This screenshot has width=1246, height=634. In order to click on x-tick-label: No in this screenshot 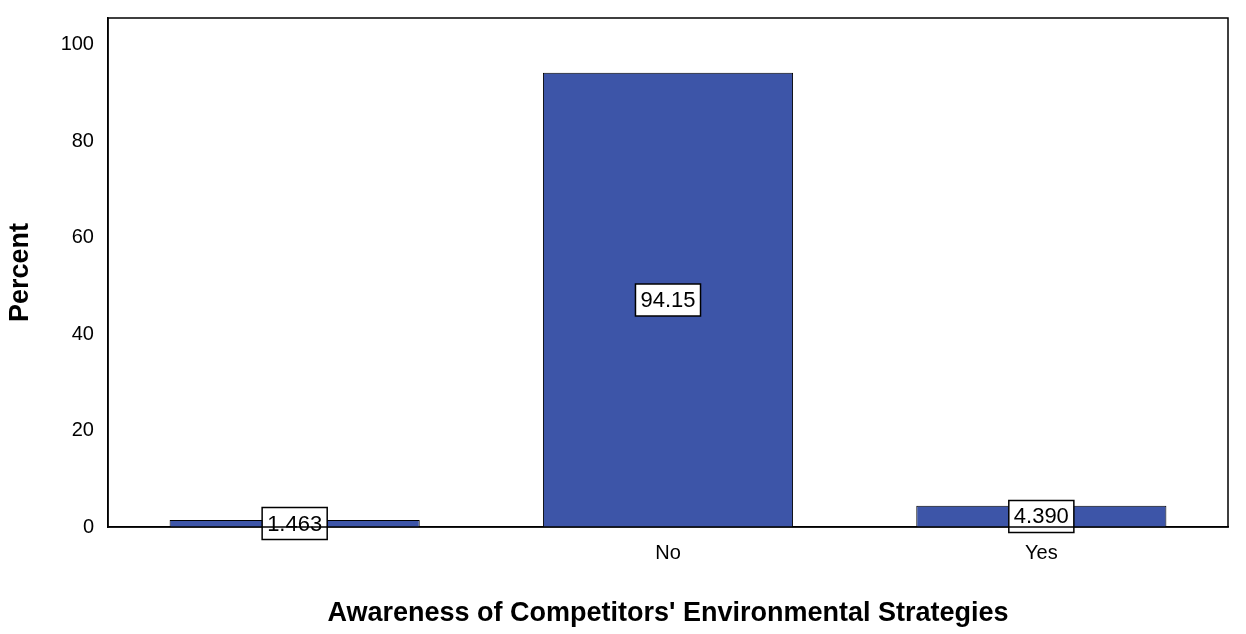, I will do `click(668, 551)`.